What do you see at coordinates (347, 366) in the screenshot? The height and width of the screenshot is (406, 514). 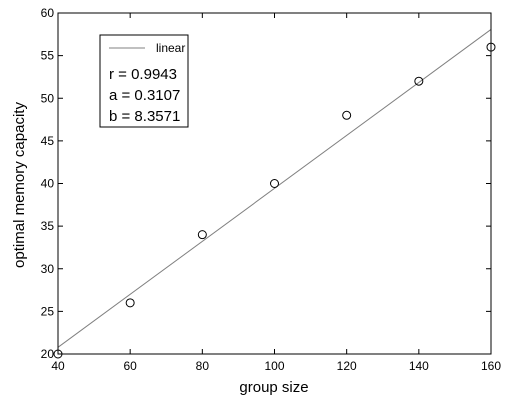 I see `x-tick-label: 120` at bounding box center [347, 366].